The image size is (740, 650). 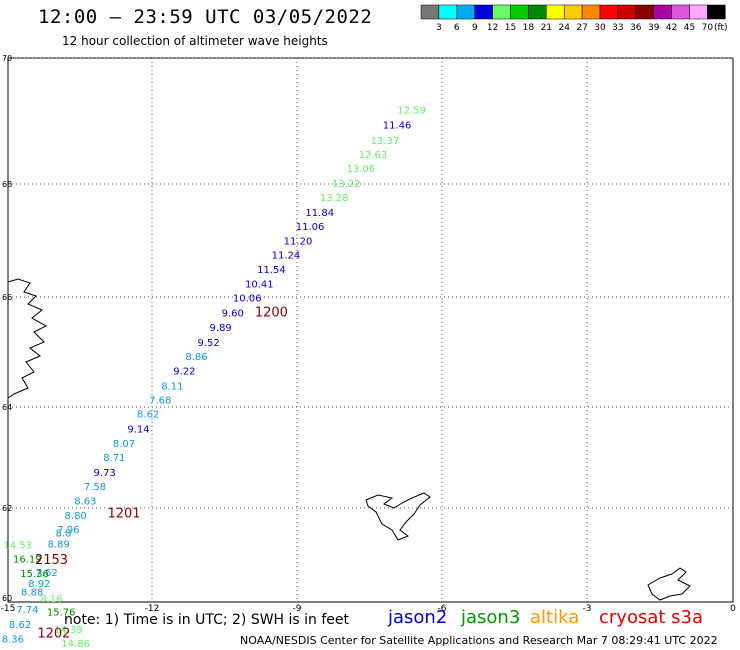 I want to click on legend-tick-label: 45, so click(x=689, y=28).